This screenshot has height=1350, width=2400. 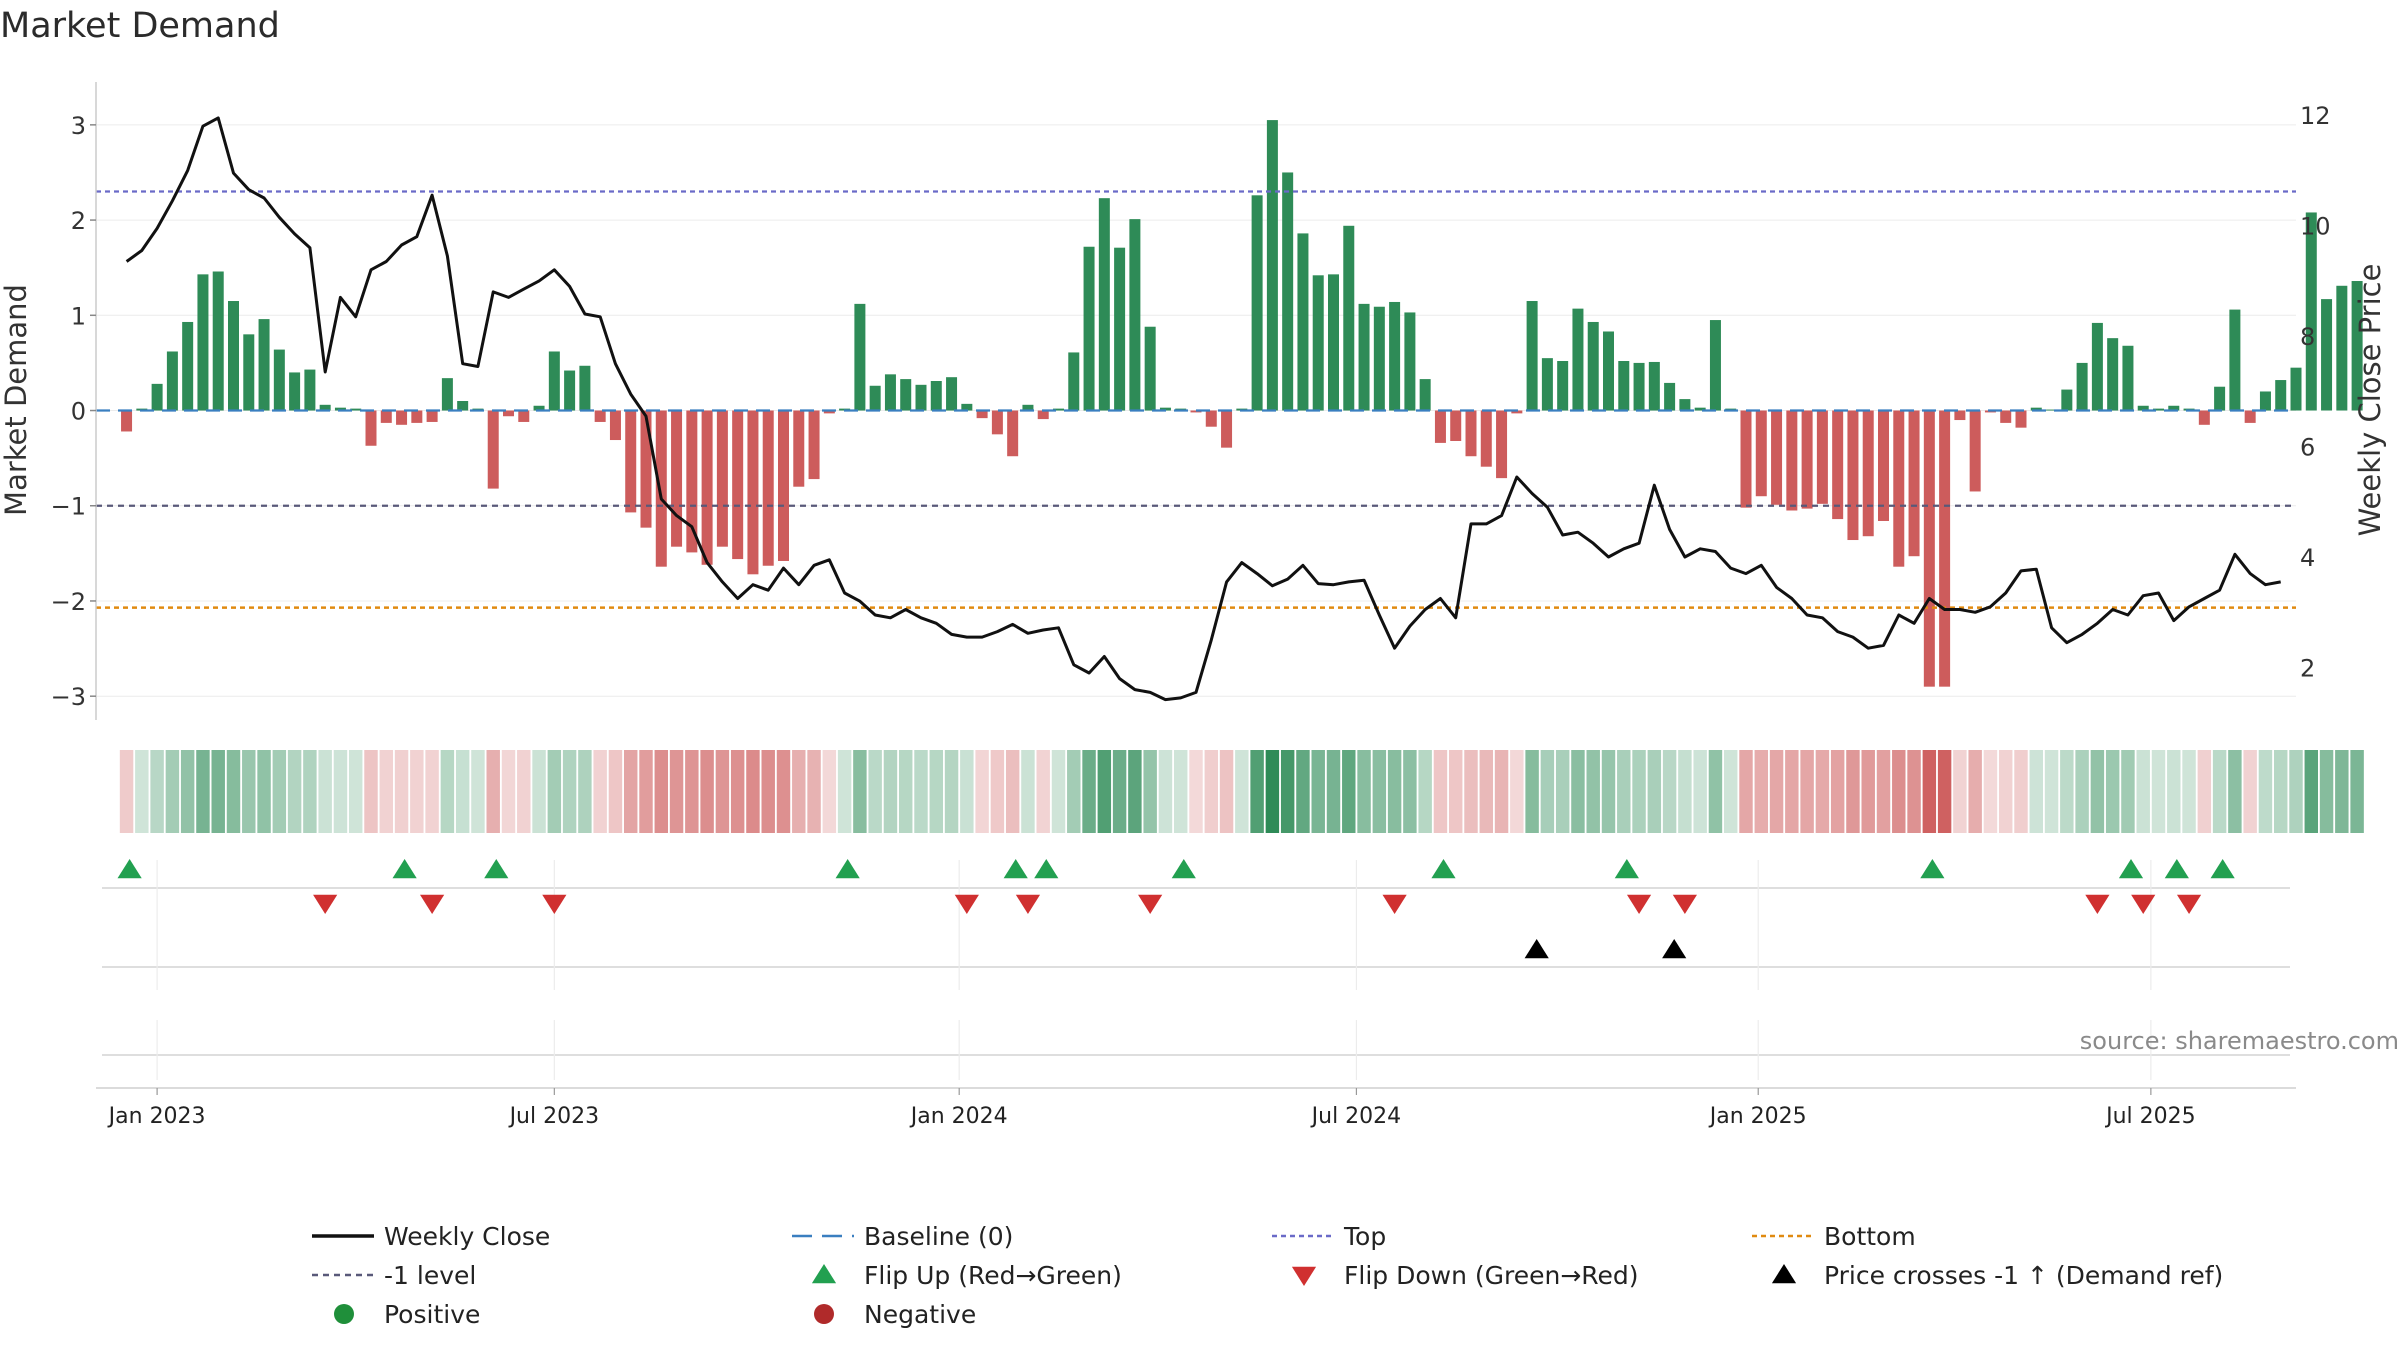 I want to click on legend-item-cross: Price crosses -1 ↑ (Demand ref), so click(x=1997, y=1275).